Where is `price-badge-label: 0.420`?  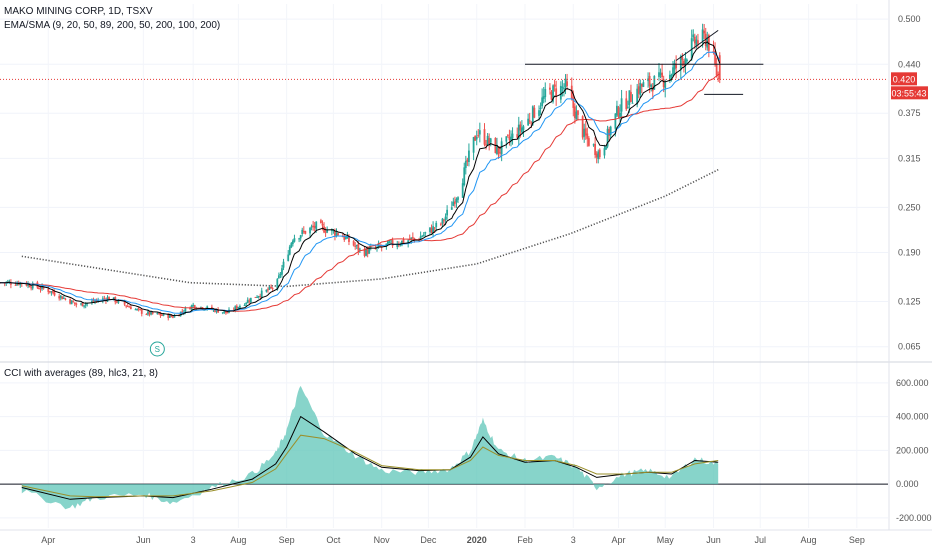 price-badge-label: 0.420 is located at coordinates (904, 79).